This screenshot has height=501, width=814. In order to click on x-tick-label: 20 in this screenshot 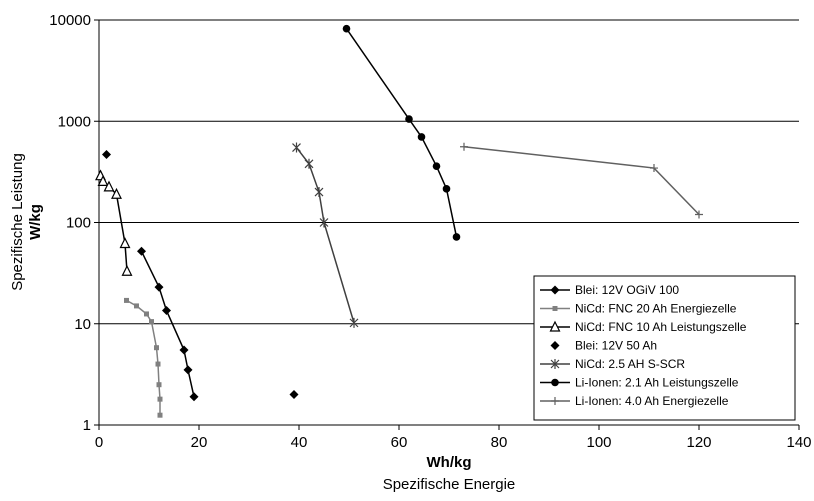, I will do `click(199, 442)`.